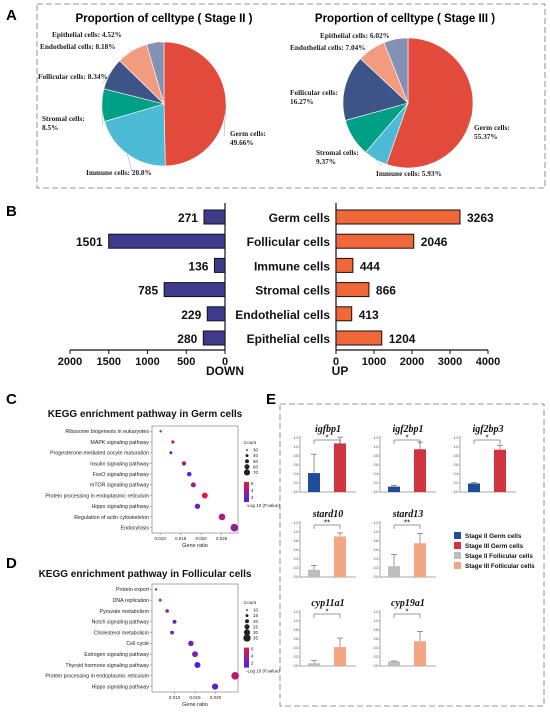  What do you see at coordinates (198, 266) in the screenshot?
I see `down-bar-value: 136` at bounding box center [198, 266].